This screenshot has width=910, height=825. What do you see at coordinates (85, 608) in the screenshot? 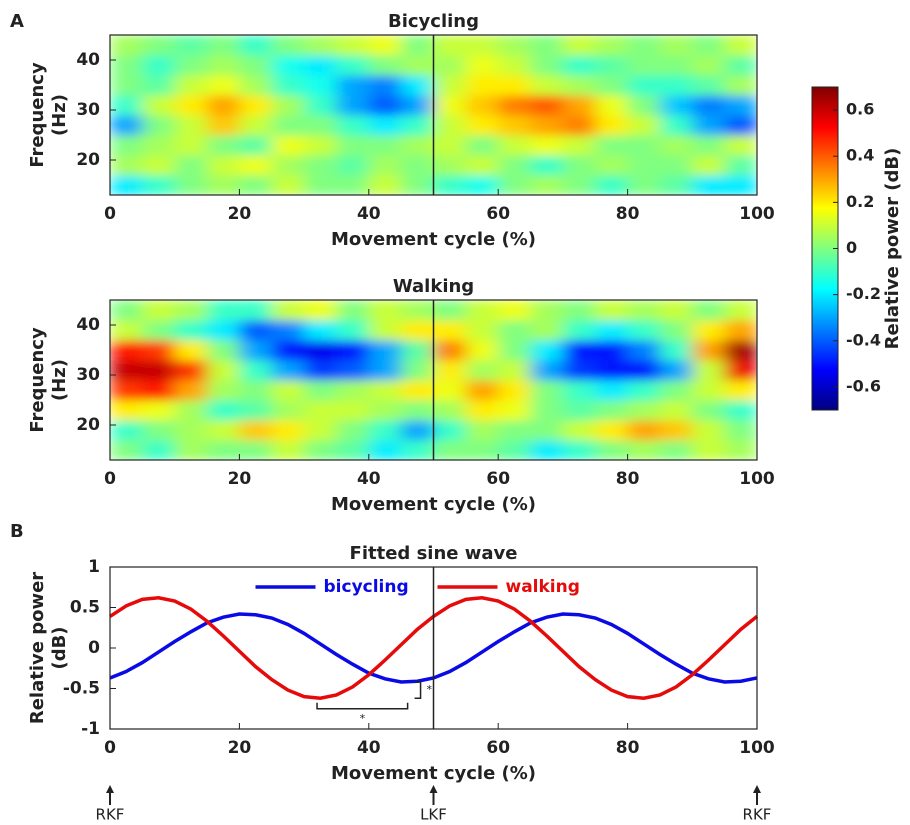
I see `y-tick-label: 0.5` at bounding box center [85, 608].